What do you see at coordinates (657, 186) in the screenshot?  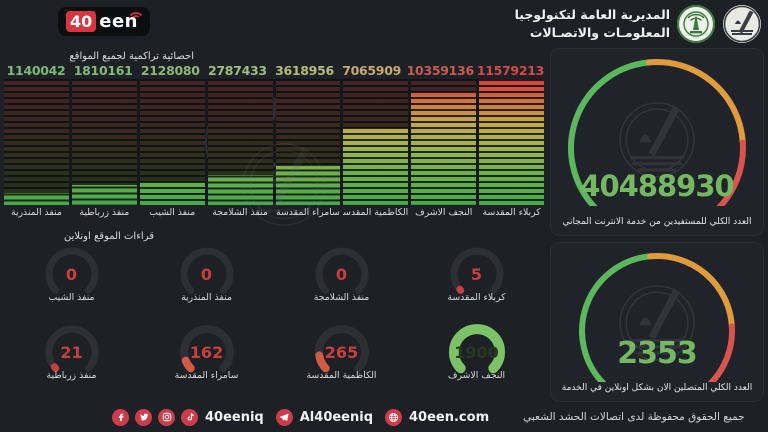 I see `big-gauge-value: 40488930` at bounding box center [657, 186].